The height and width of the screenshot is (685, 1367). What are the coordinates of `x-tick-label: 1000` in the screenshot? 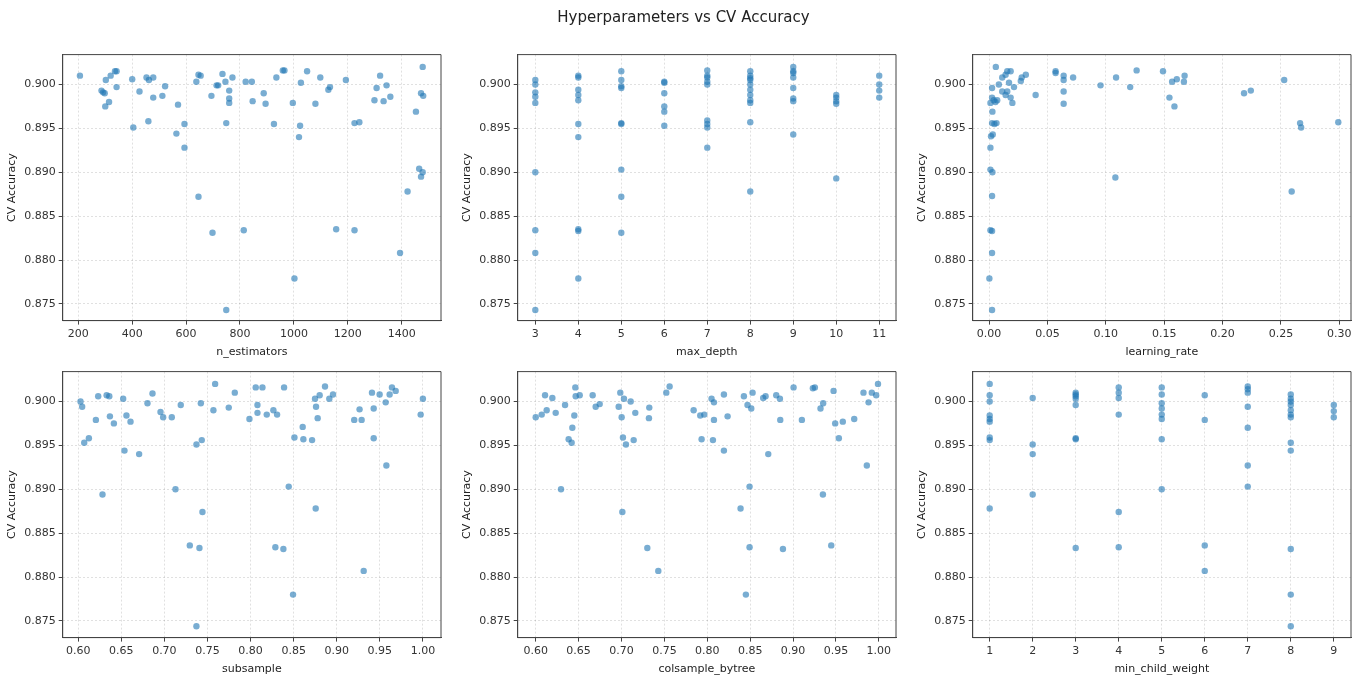 It's located at (293, 334).